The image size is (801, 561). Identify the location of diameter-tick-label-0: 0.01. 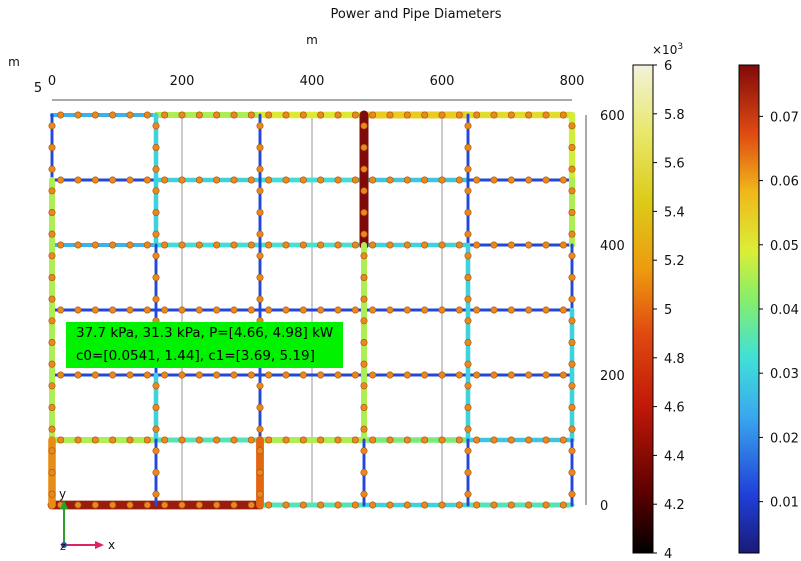
(784, 503).